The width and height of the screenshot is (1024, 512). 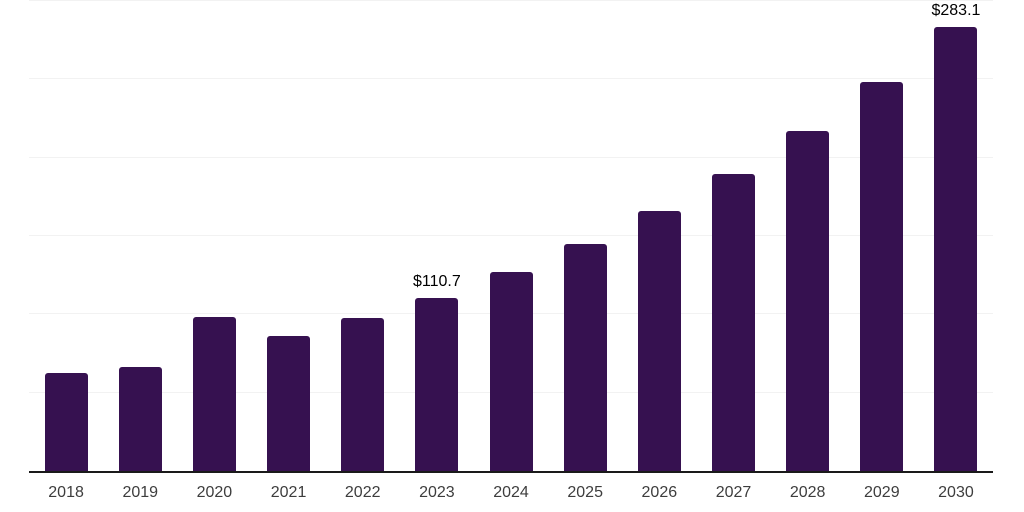 I want to click on bar-2018, so click(x=66, y=422).